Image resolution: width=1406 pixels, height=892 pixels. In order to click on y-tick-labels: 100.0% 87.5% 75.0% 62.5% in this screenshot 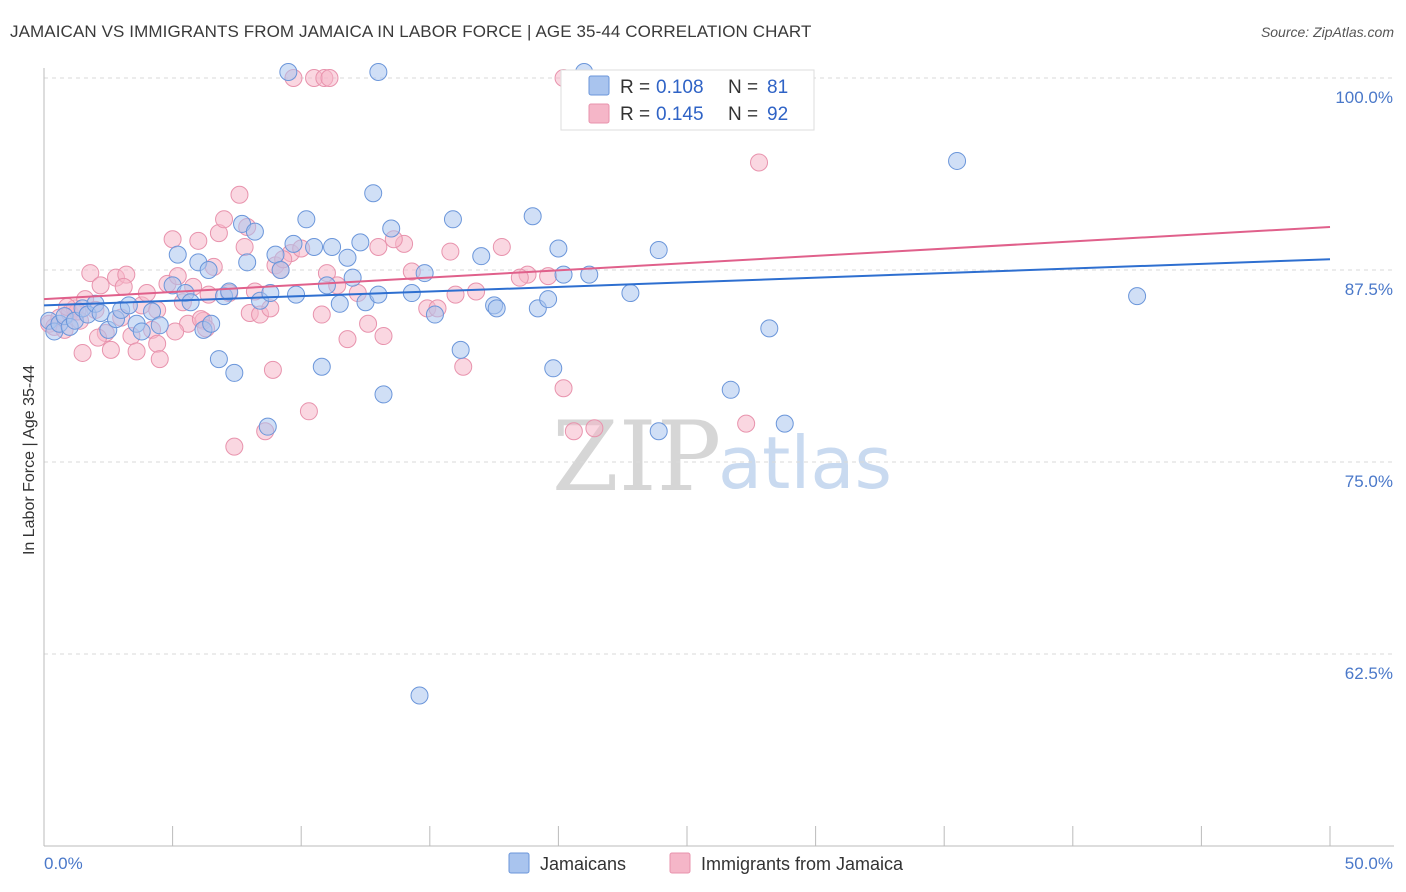, I will do `click(1364, 385)`.